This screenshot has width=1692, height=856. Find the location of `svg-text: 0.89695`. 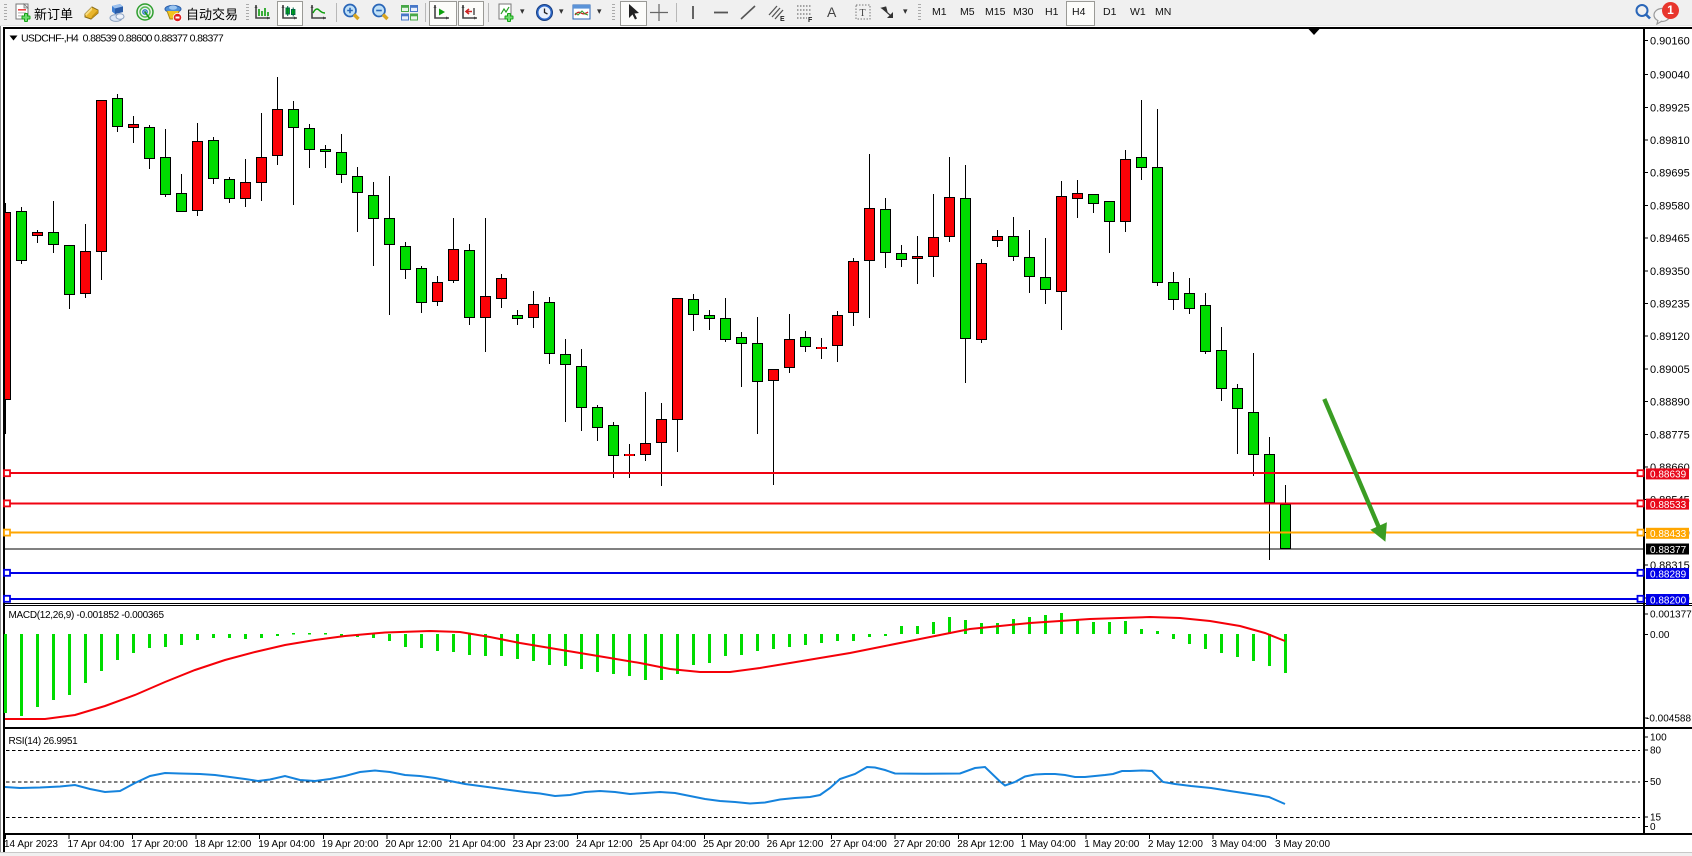

svg-text: 0.89695 is located at coordinates (1670, 174).